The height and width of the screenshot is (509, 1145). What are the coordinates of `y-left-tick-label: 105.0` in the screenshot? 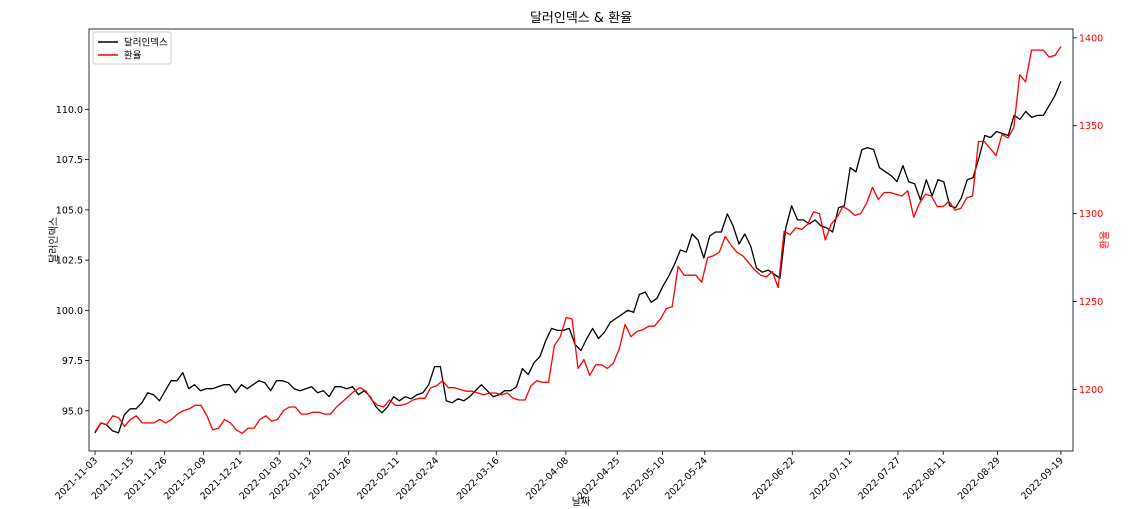 It's located at (69, 210).